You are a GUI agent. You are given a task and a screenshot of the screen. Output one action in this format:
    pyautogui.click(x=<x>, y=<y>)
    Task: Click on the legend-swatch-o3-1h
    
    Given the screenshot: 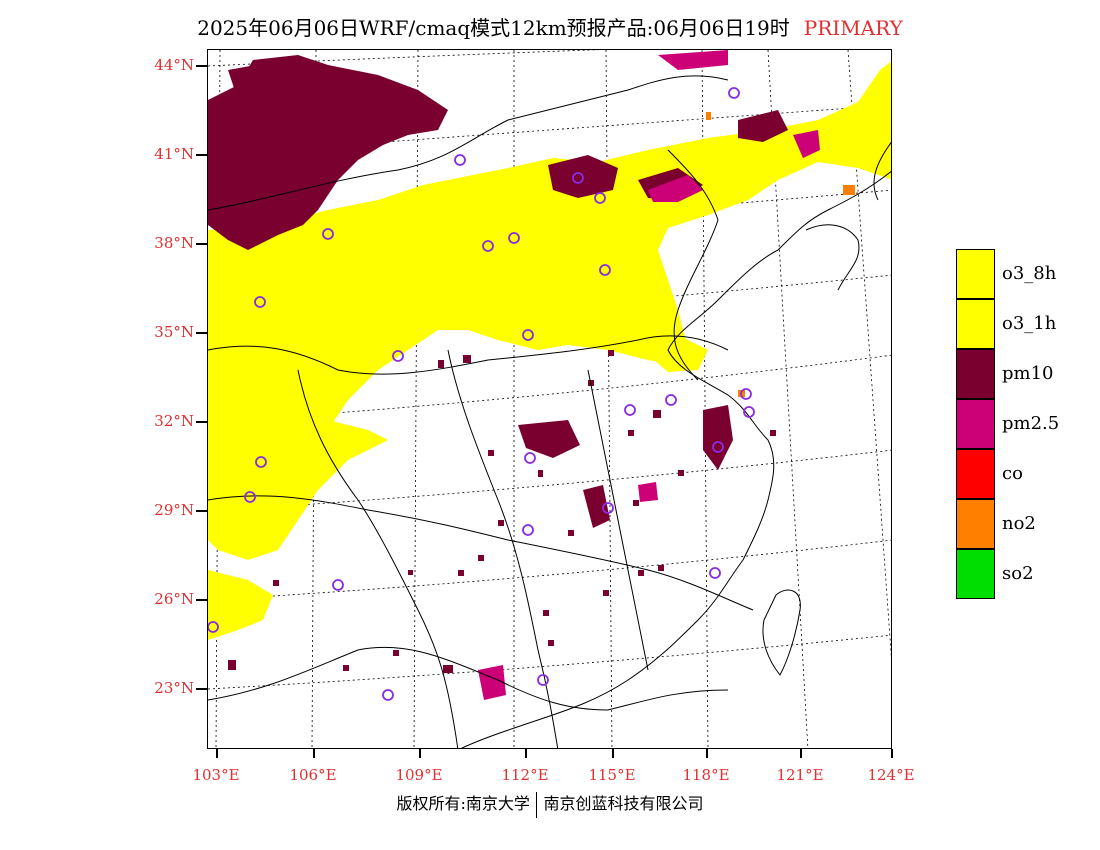 What is the action you would take?
    pyautogui.click(x=975, y=324)
    